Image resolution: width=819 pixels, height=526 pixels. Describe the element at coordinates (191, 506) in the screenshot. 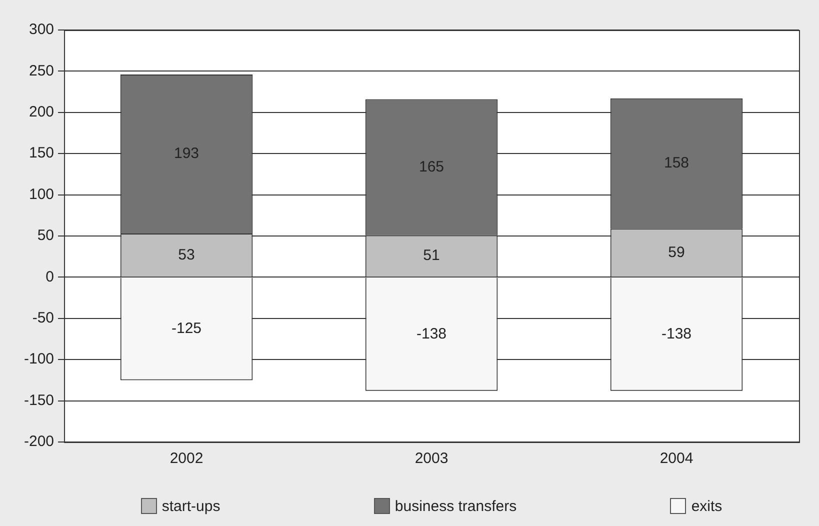

I see `legend-label: start-ups` at that location.